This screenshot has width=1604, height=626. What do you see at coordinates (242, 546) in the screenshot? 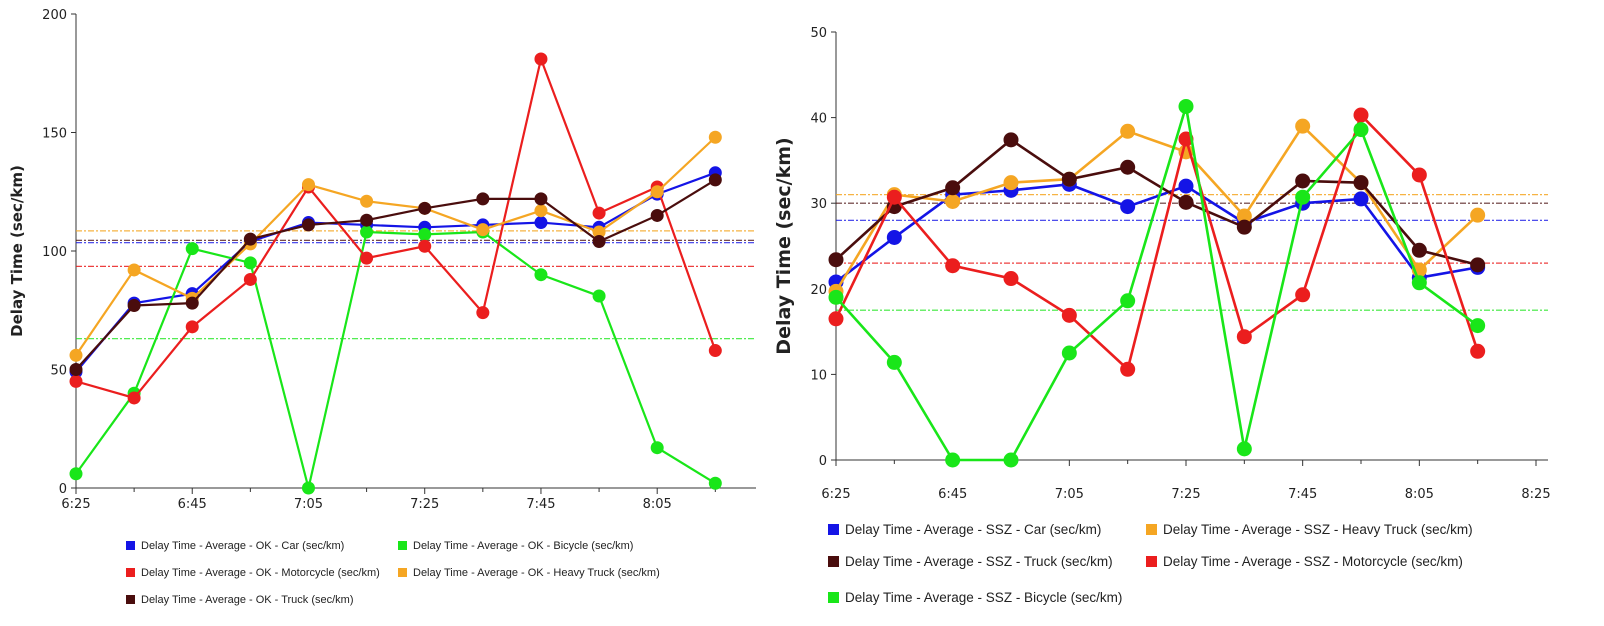
I see `legend-label: Delay Time - Average - OK - Car (sec/km)` at bounding box center [242, 546].